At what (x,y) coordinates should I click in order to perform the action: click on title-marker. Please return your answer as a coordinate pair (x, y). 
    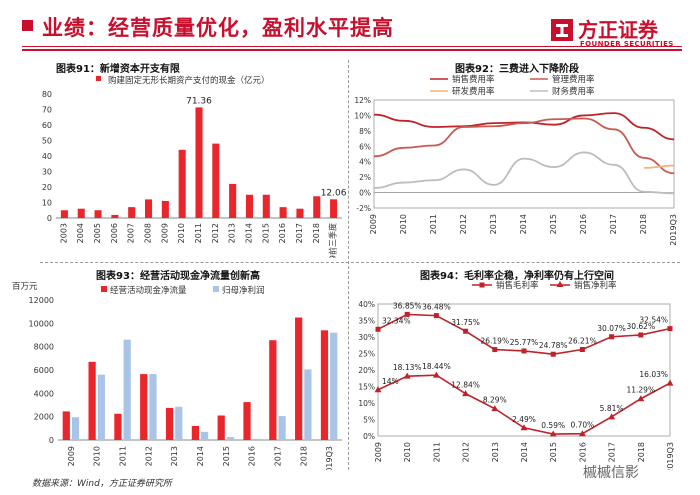
    Looking at the image, I should click on (27, 25).